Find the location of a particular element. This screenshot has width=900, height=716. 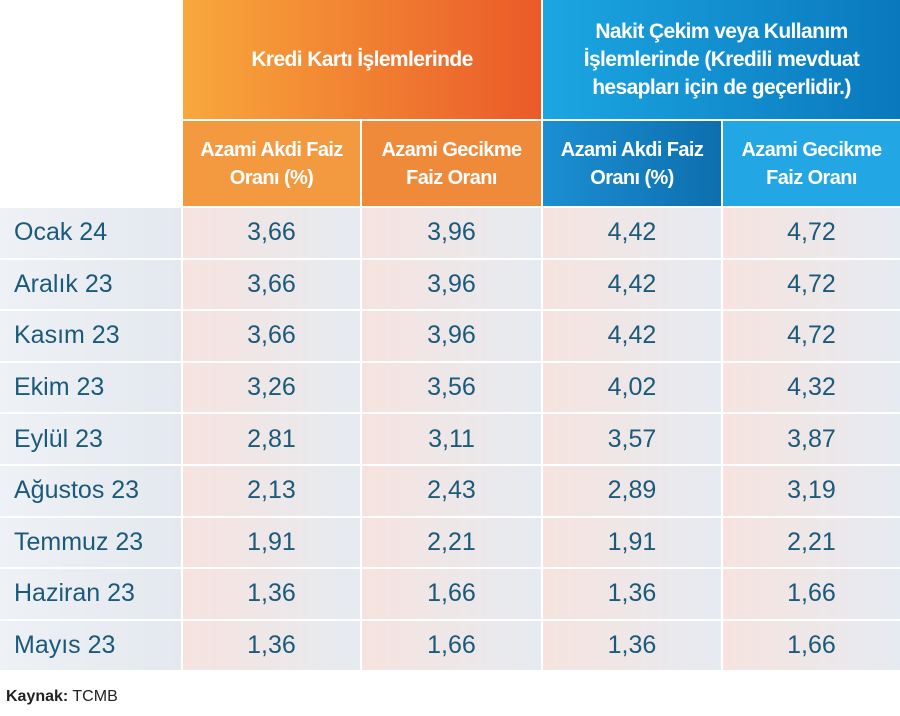

table-cell: 2,81 is located at coordinates (271, 439).